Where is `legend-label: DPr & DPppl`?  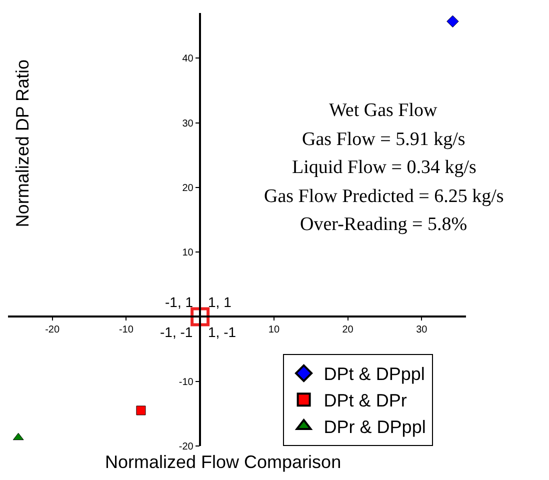
legend-label: DPr & DPppl is located at coordinates (375, 427).